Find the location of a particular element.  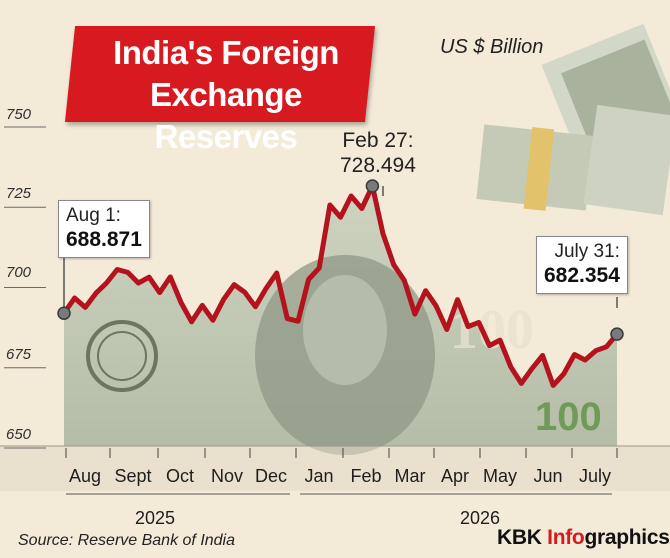

x-label-sept: Sept is located at coordinates (133, 476).